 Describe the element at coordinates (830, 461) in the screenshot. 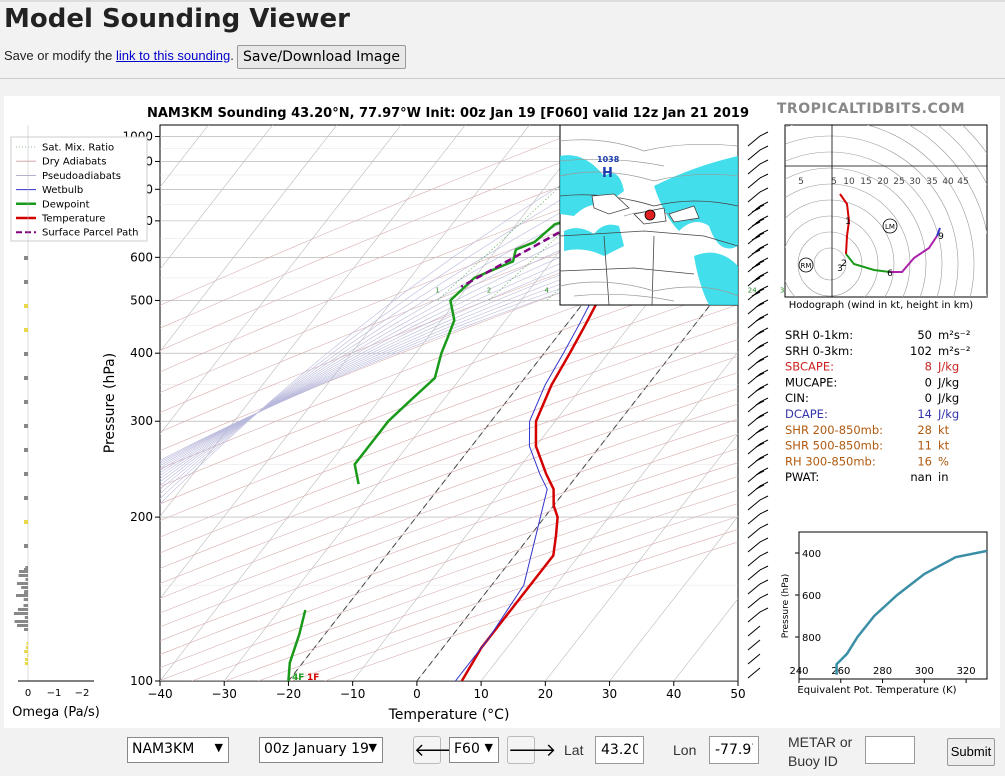

I see `index-label: RH 300-850mb:` at that location.